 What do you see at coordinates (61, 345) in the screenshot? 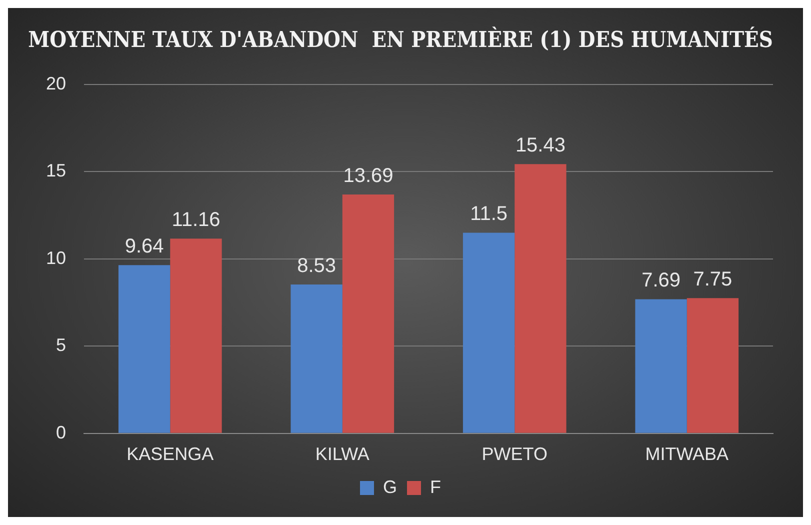
I see `y-tick-label: 5` at bounding box center [61, 345].